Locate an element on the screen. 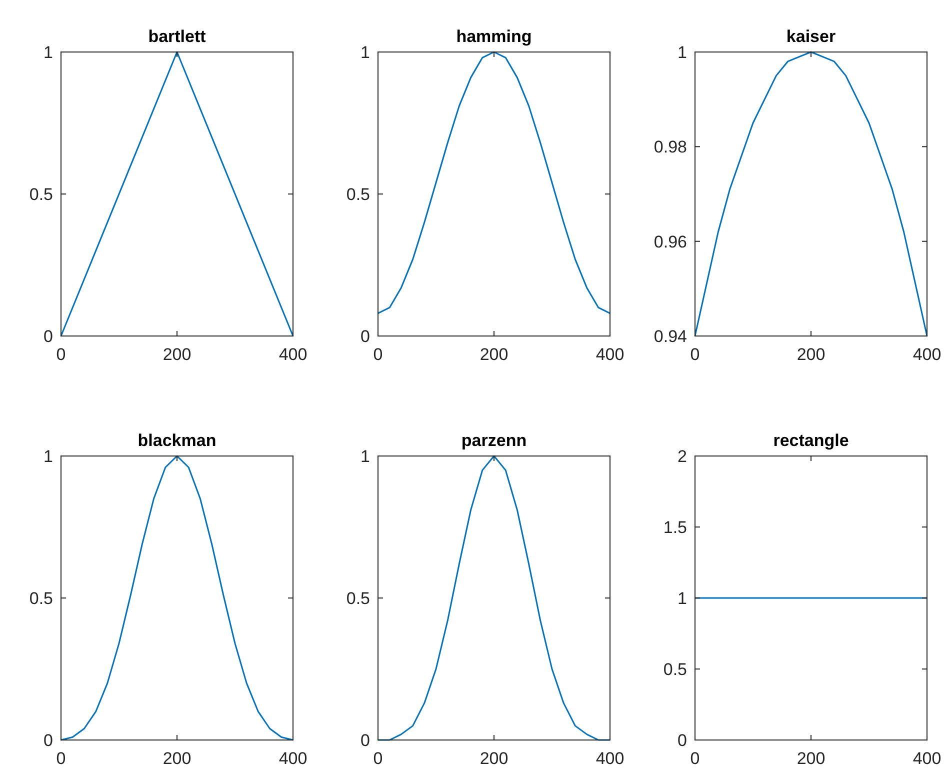 The width and height of the screenshot is (952, 780). chart-title: parzenn is located at coordinates (494, 440).